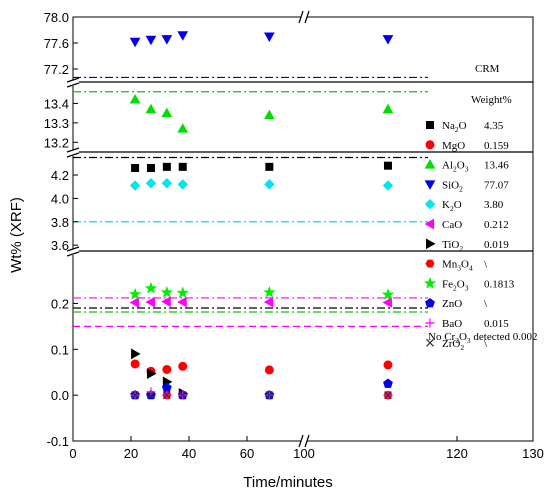 The image size is (550, 498). I want to click on x-axis-label: Time/minutes, so click(287, 482).